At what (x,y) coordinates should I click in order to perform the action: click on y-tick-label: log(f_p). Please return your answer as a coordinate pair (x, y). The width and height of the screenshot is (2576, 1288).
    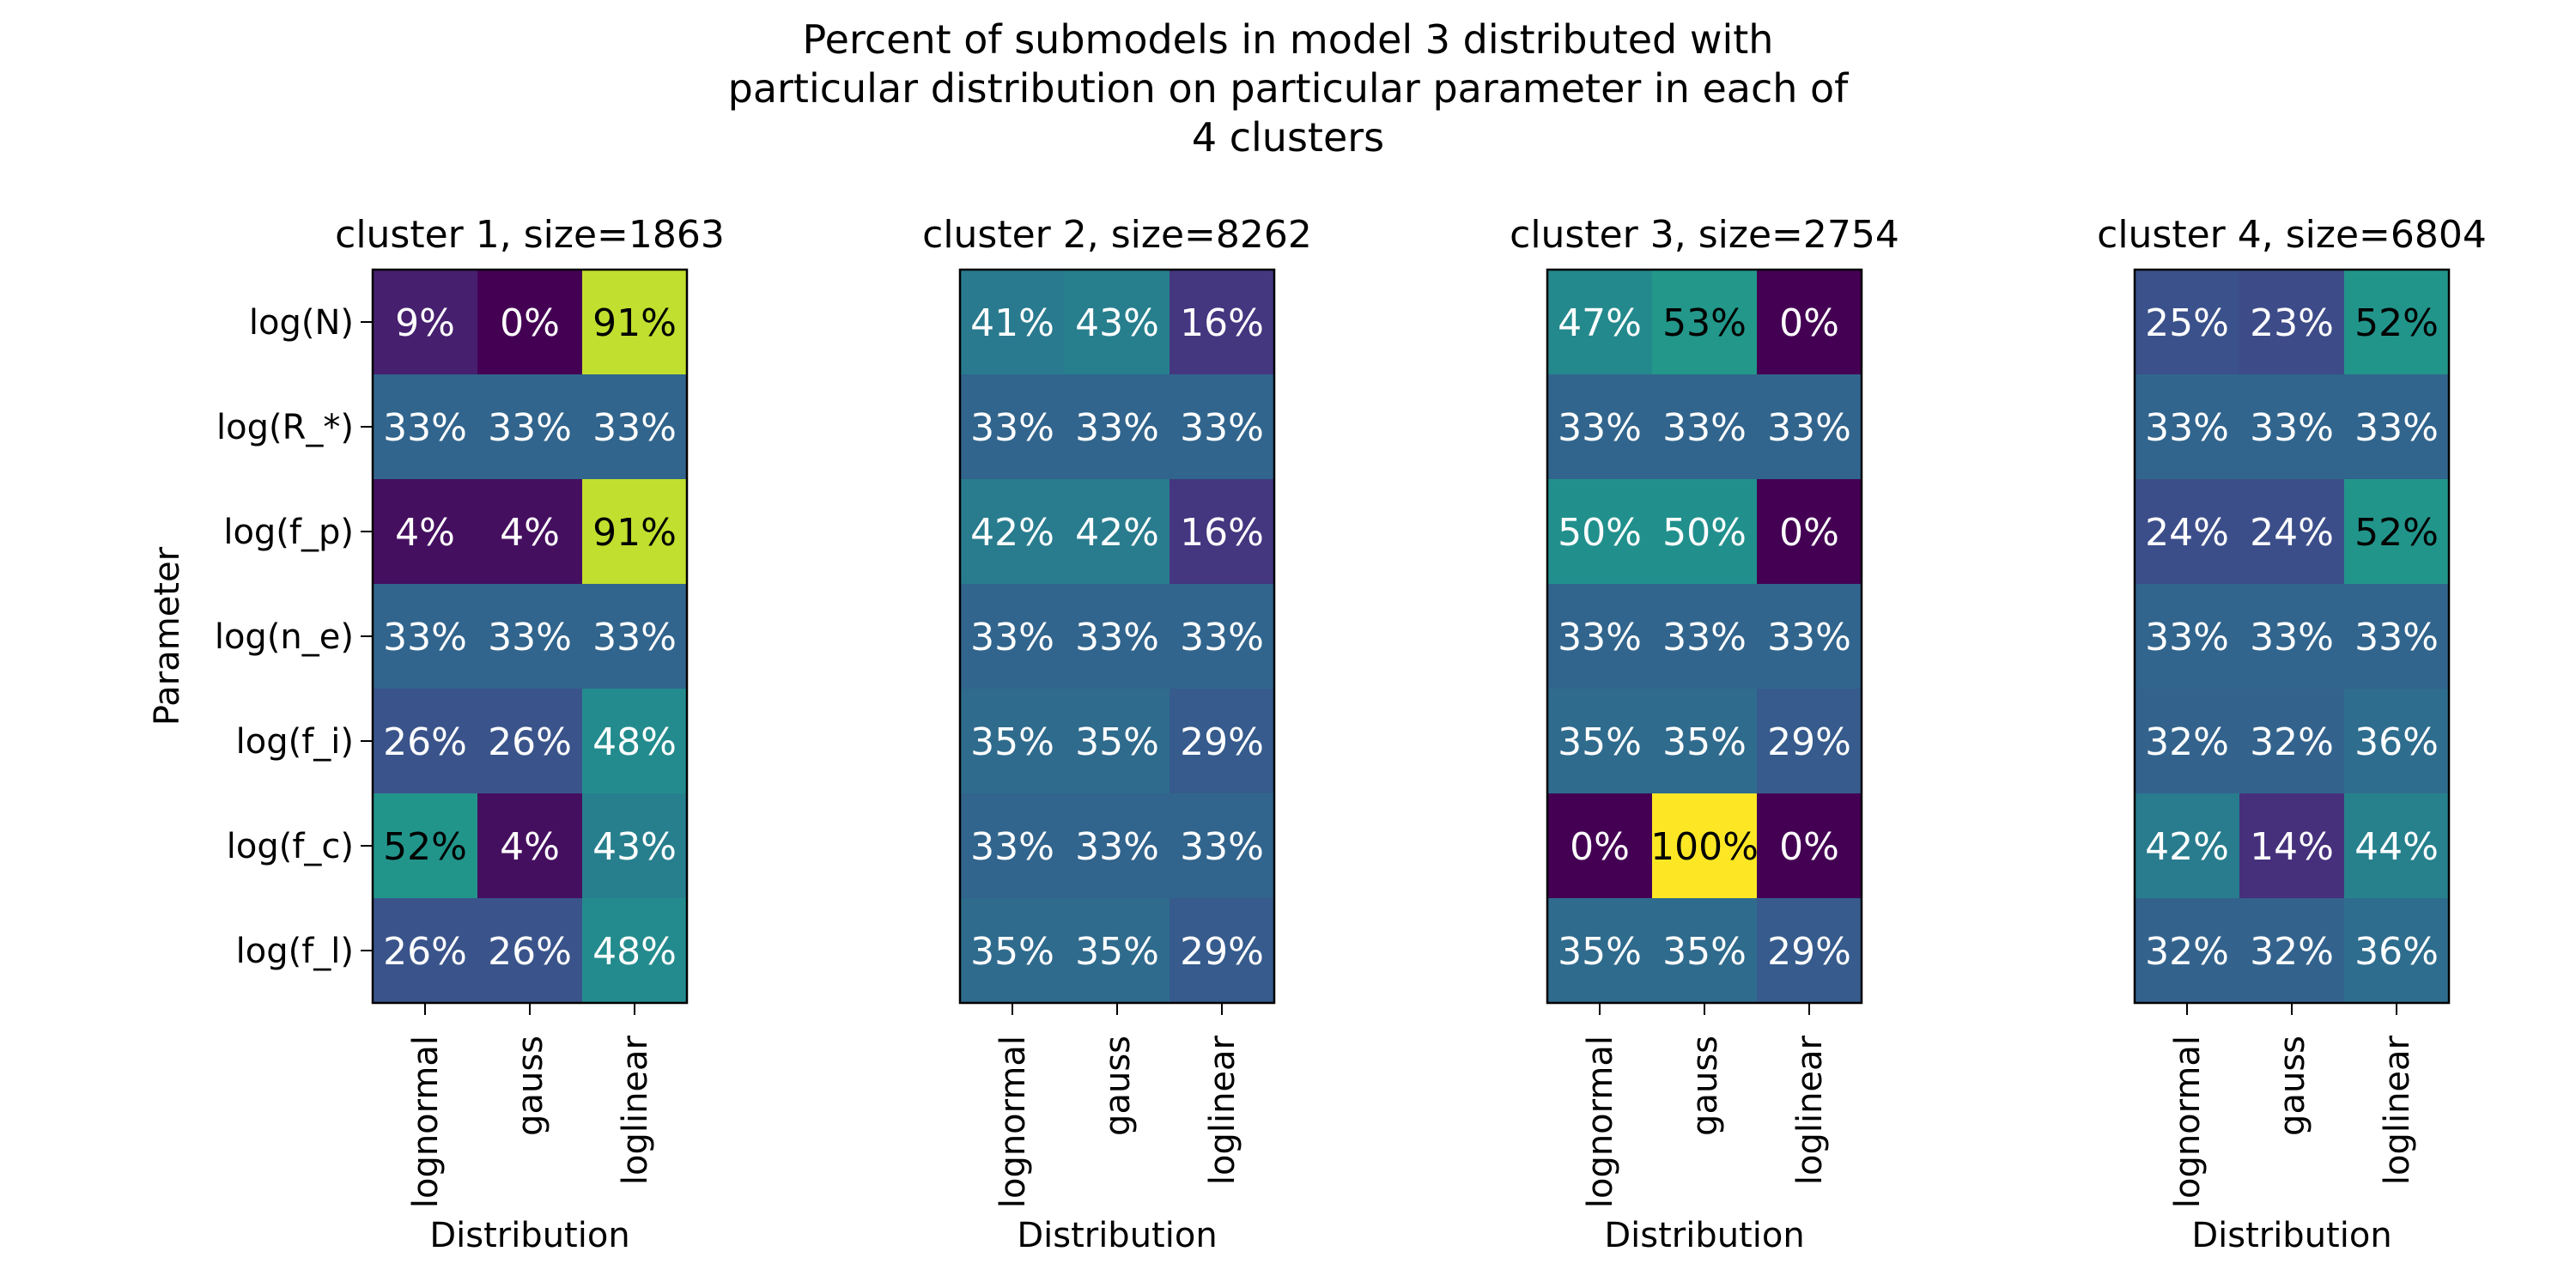
    Looking at the image, I should click on (289, 532).